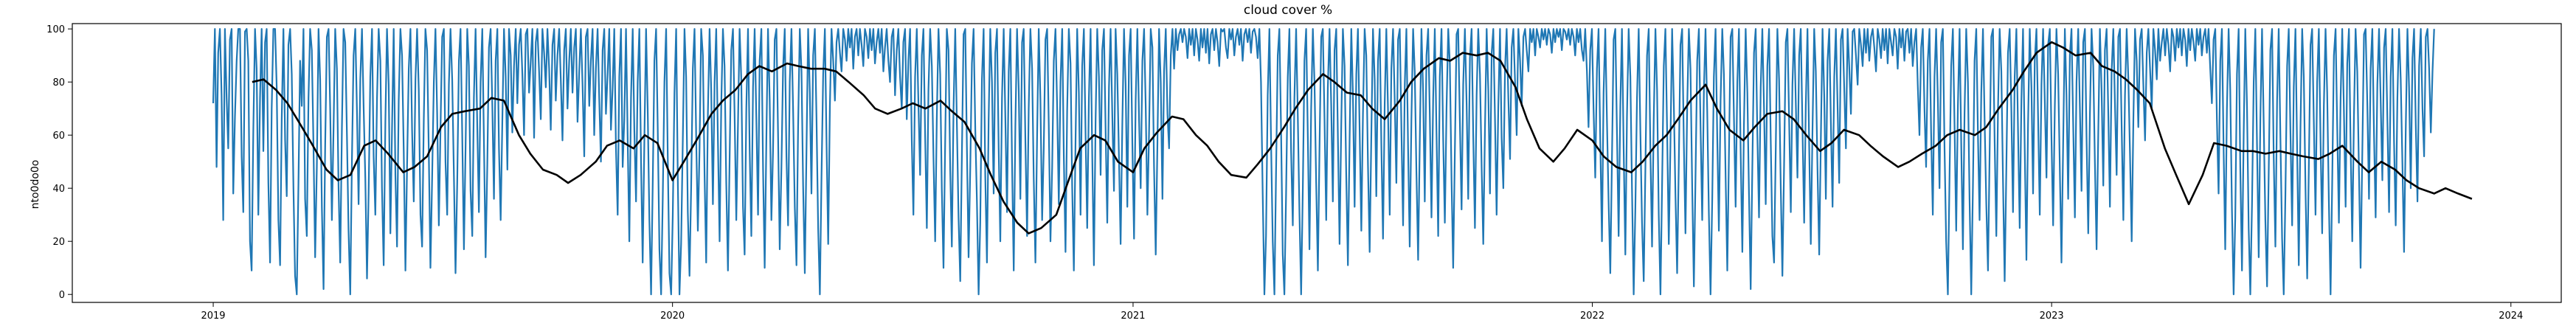 The height and width of the screenshot is (326, 2576). What do you see at coordinates (36, 184) in the screenshot?
I see `y-axis-label: nto0do0o` at bounding box center [36, 184].